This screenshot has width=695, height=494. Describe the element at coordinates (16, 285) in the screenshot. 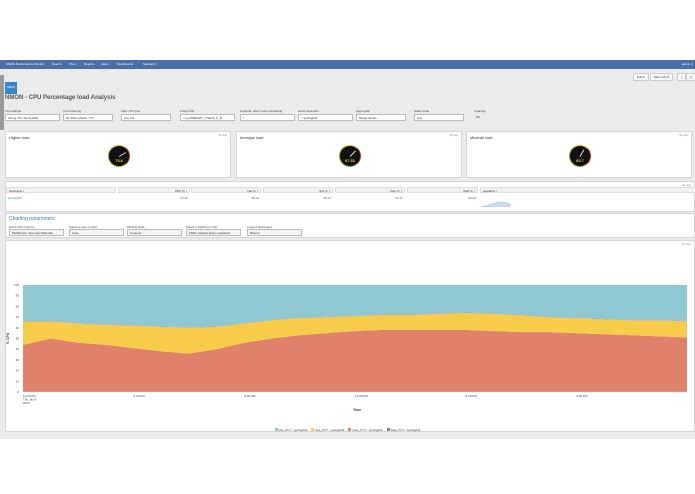

I see `y-tick-label: 100` at that location.